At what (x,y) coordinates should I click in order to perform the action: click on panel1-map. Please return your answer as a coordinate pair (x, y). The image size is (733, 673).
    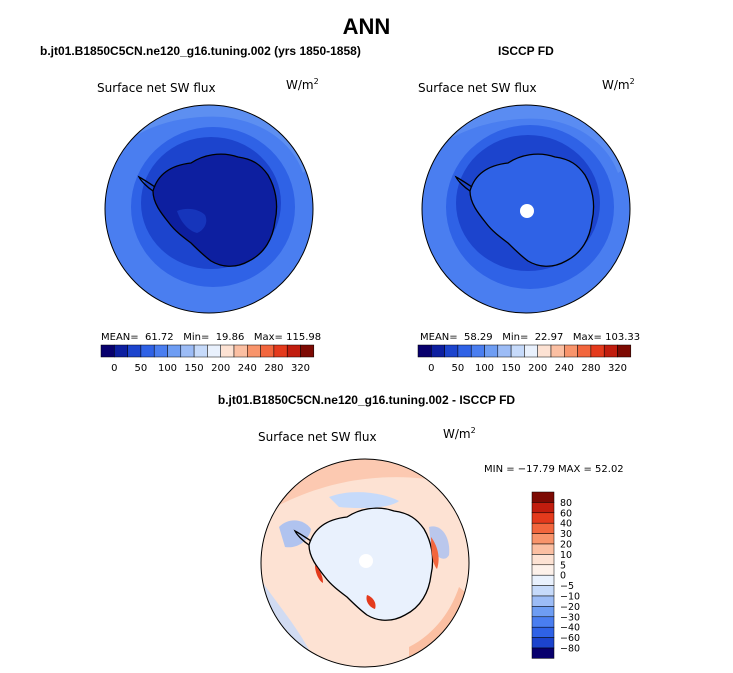
    Looking at the image, I should click on (209, 209).